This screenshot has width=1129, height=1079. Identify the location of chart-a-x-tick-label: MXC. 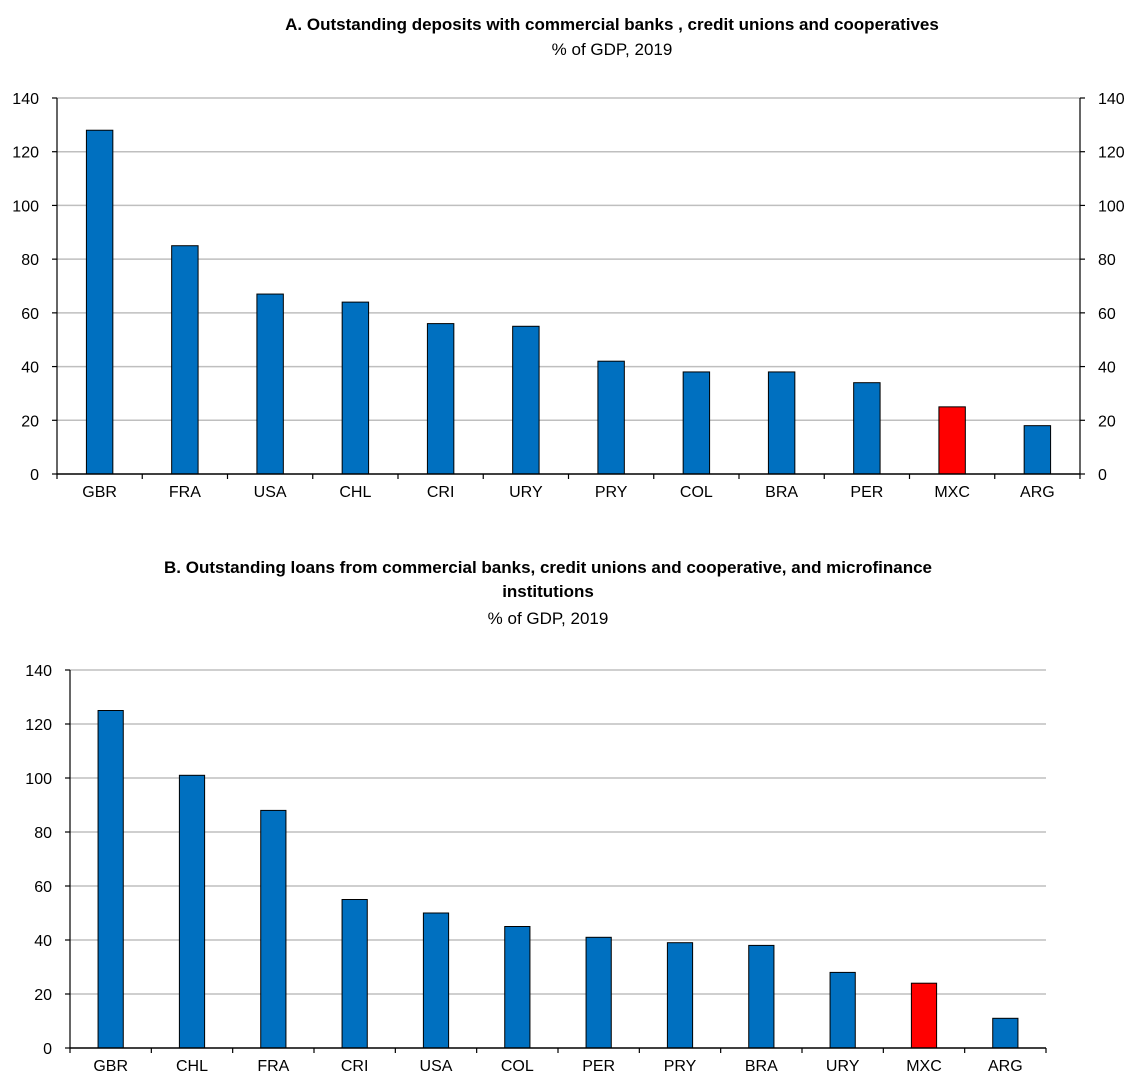
(952, 492).